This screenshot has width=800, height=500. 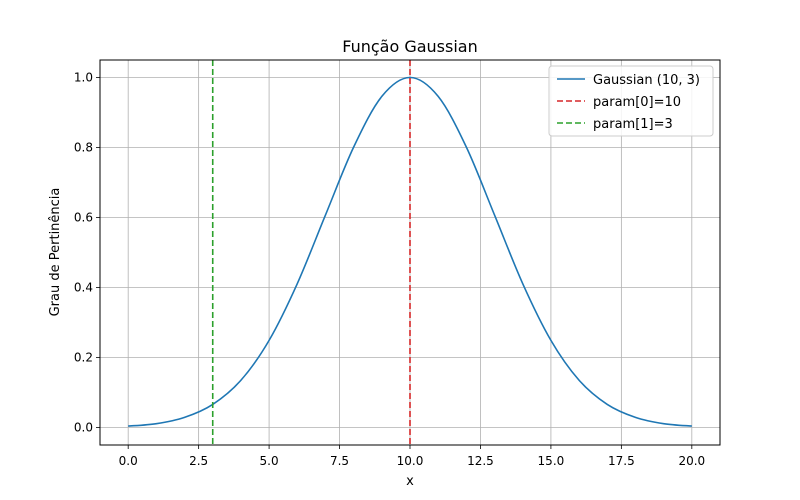 What do you see at coordinates (646, 80) in the screenshot?
I see `legend-label: Gaussian (10, 3)` at bounding box center [646, 80].